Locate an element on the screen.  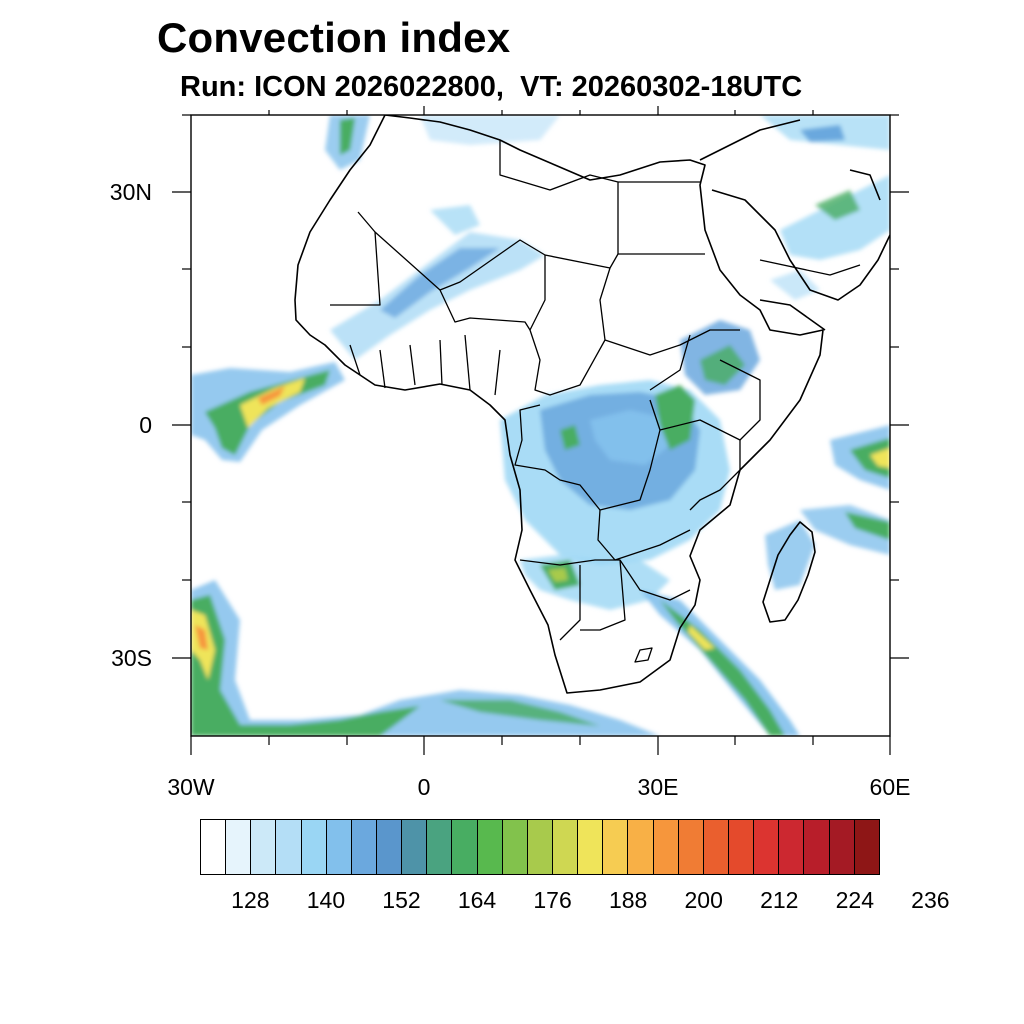
colorbar-label: 128 is located at coordinates (250, 900).